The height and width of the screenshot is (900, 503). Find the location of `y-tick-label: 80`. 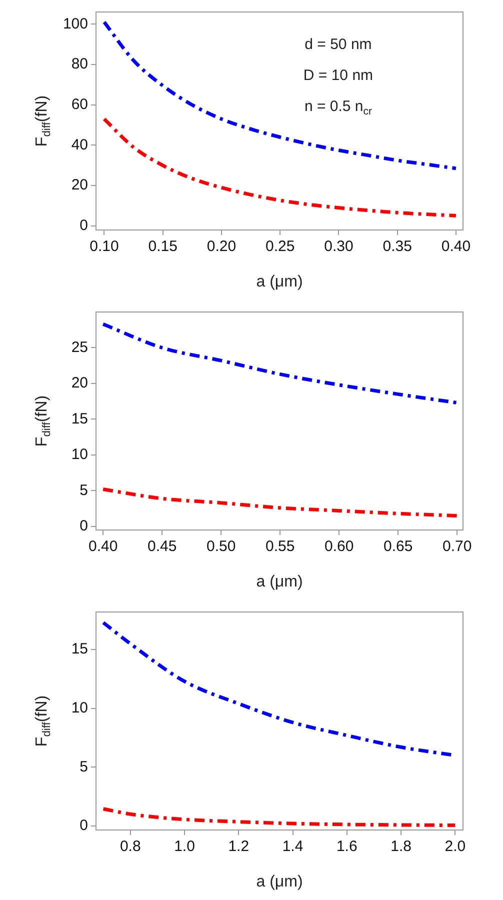

y-tick-label: 80 is located at coordinates (79, 64).